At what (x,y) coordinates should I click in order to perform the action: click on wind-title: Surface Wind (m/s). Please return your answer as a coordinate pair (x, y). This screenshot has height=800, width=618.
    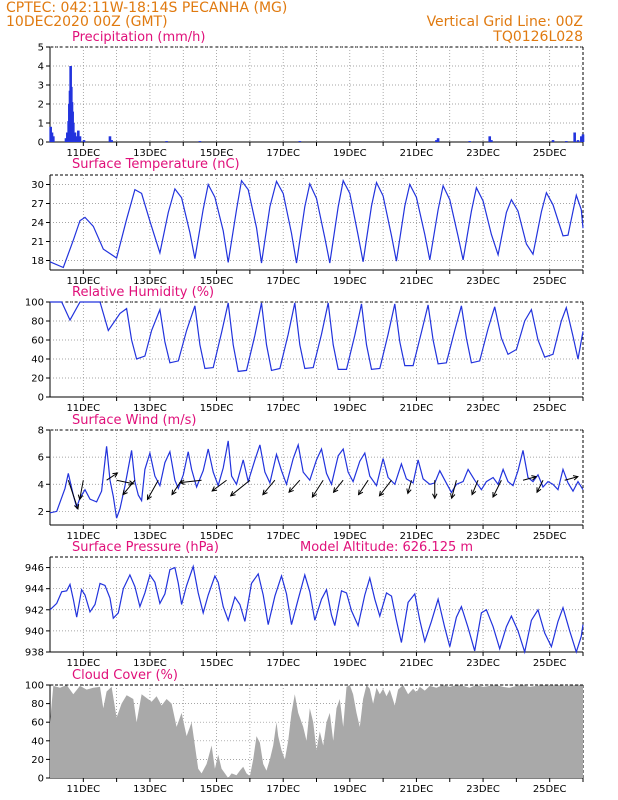
    Looking at the image, I should click on (134, 420).